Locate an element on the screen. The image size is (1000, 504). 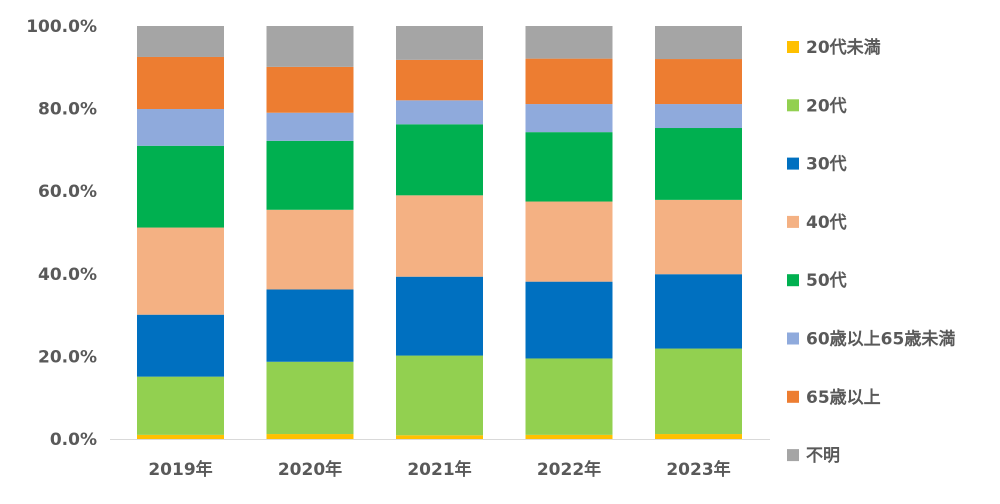
legend-label: 65歳以上 is located at coordinates (843, 397).